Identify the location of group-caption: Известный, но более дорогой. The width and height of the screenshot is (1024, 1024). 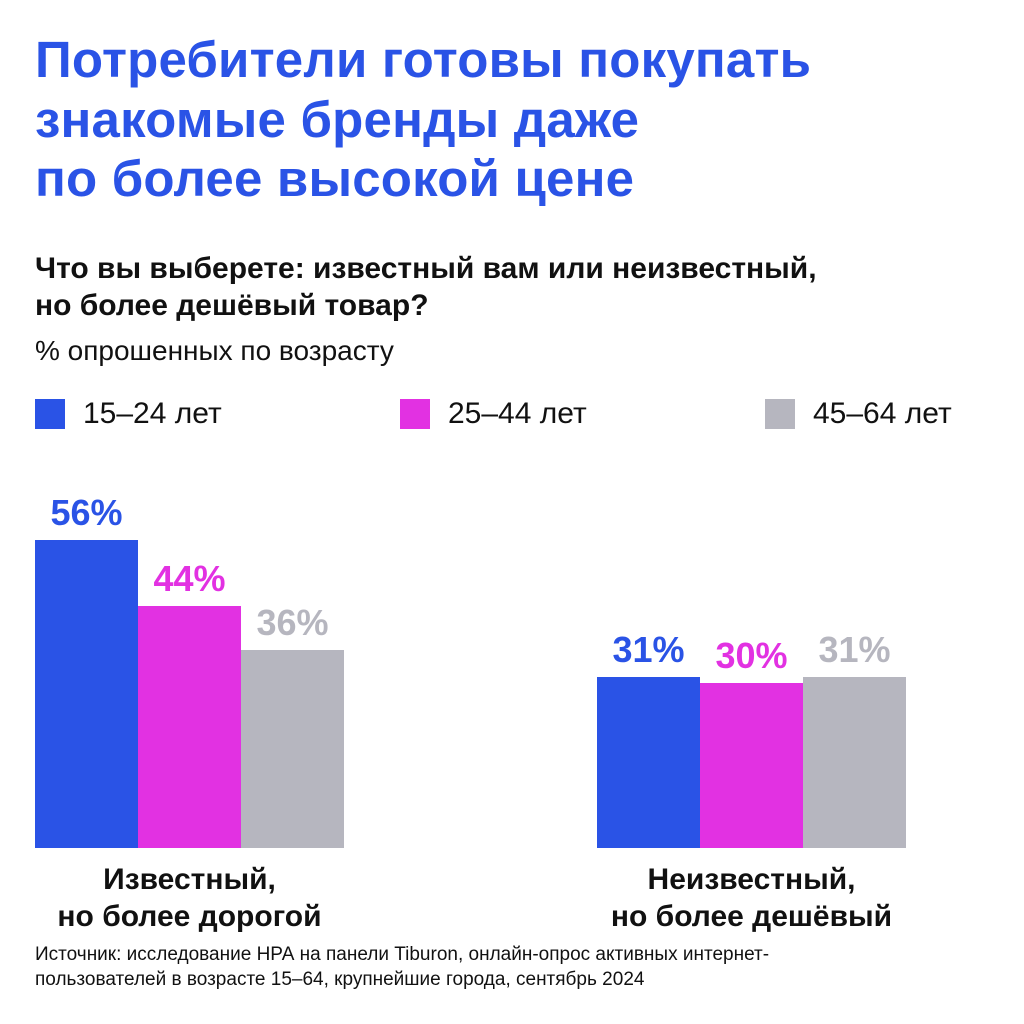
(189, 899).